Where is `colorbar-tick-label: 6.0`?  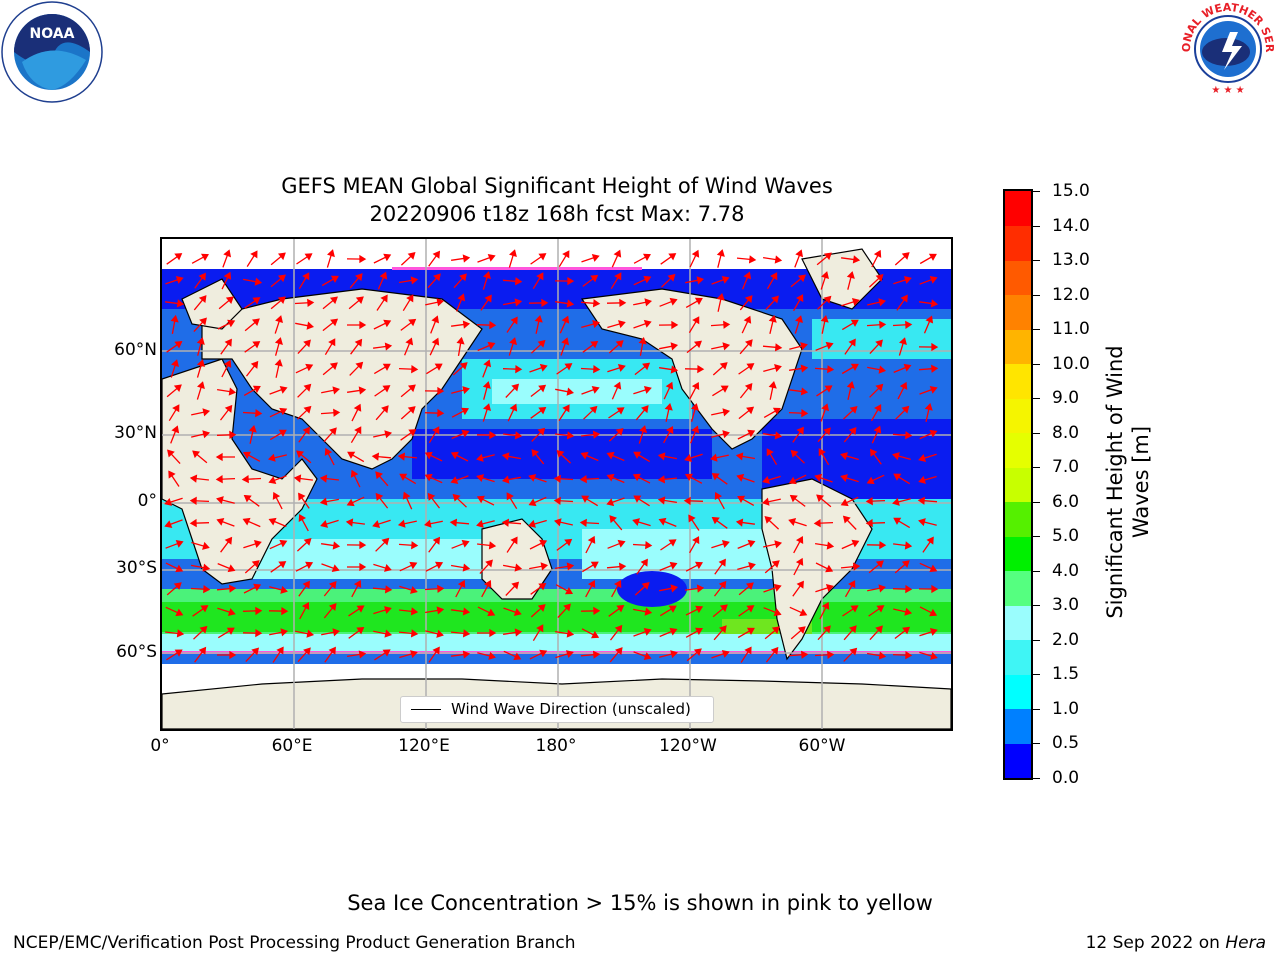
colorbar-tick-label: 6.0 is located at coordinates (1066, 501).